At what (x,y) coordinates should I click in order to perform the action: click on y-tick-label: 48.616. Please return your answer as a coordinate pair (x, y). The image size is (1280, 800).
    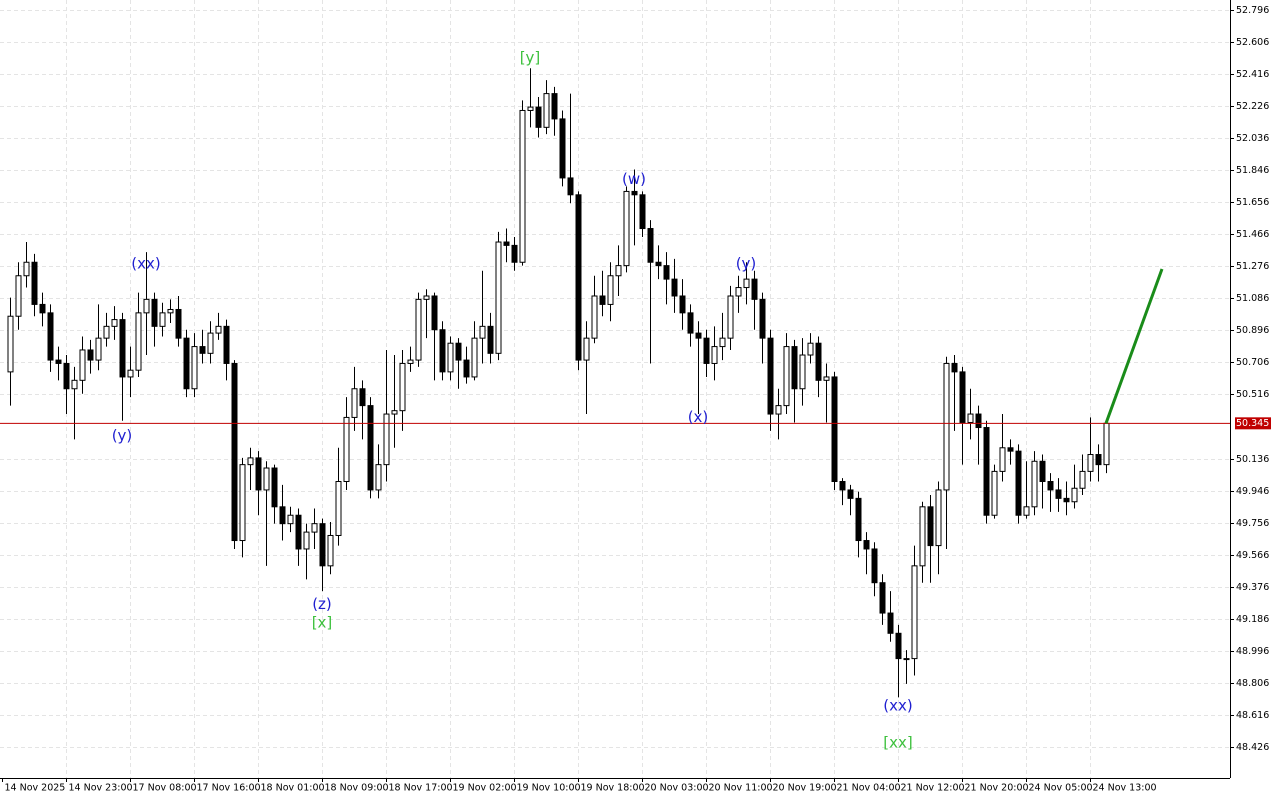
    Looking at the image, I should click on (1252, 715).